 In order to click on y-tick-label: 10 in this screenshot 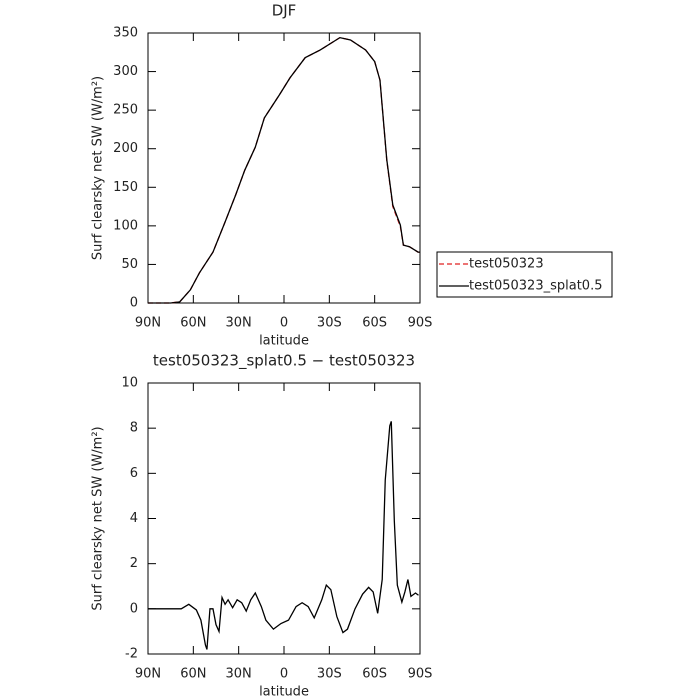, I will do `click(129, 383)`.